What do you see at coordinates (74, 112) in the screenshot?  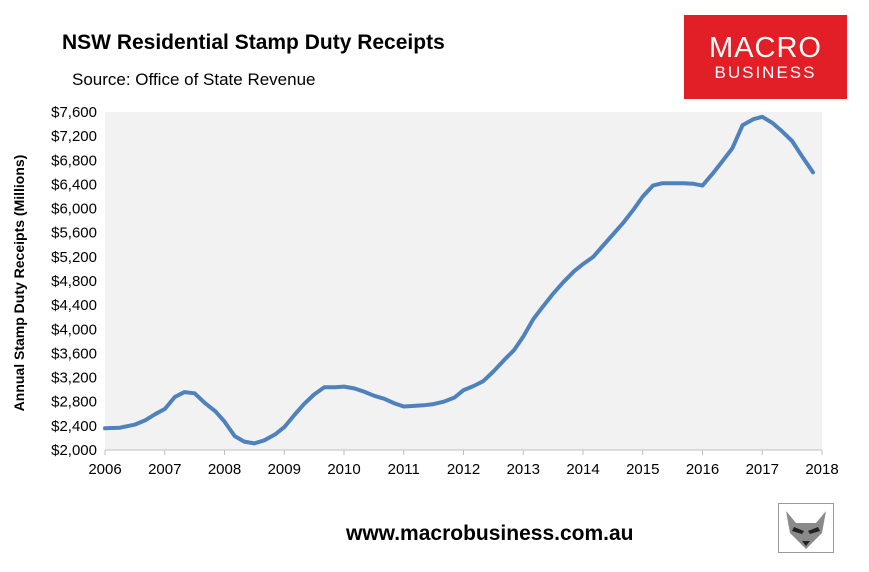 I see `y-tick-label: $7,600` at bounding box center [74, 112].